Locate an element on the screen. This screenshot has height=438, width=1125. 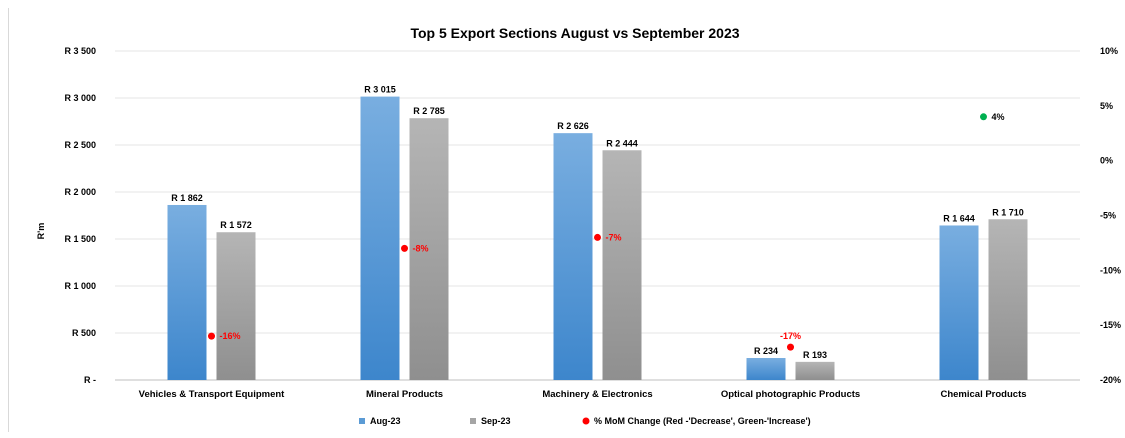
y-tick-label: R 500 is located at coordinates (84, 333).